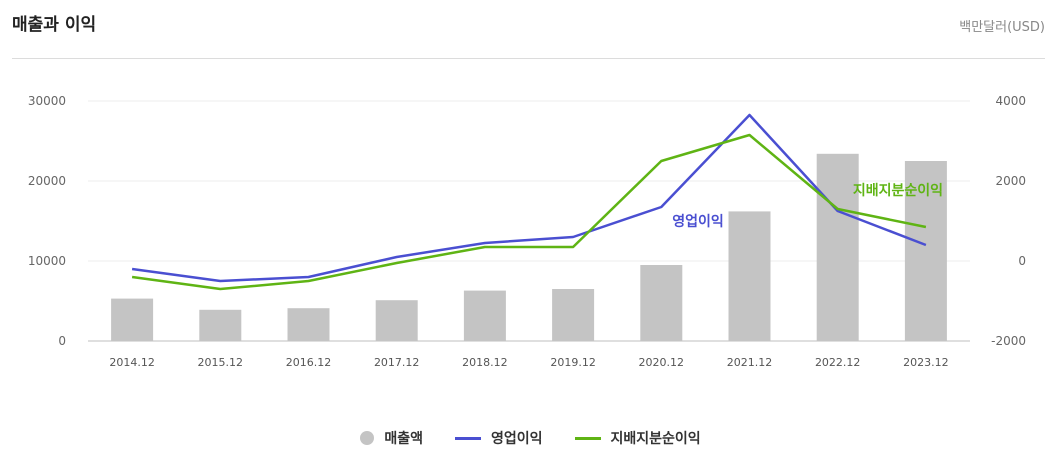  I want to click on x-axis-tick-label: 2015.12, so click(221, 362).